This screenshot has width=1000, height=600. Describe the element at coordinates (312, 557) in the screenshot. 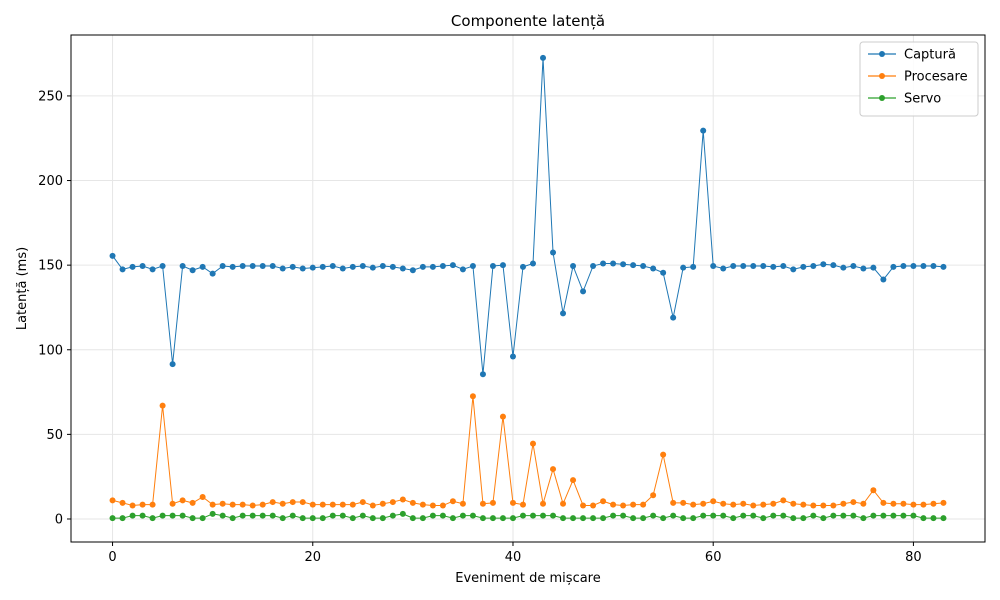

I see `x-tick-label: 20` at that location.